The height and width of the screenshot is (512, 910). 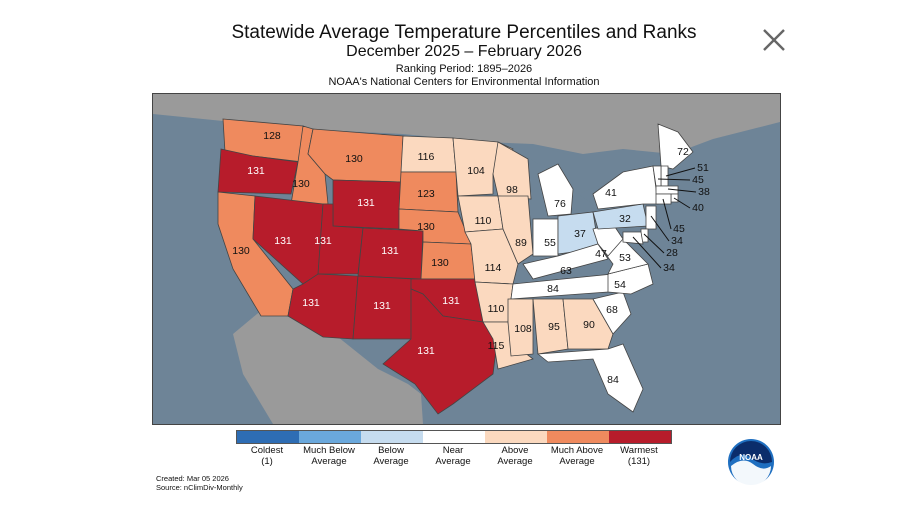 What do you see at coordinates (675, 146) in the screenshot?
I see `state-maine` at bounding box center [675, 146].